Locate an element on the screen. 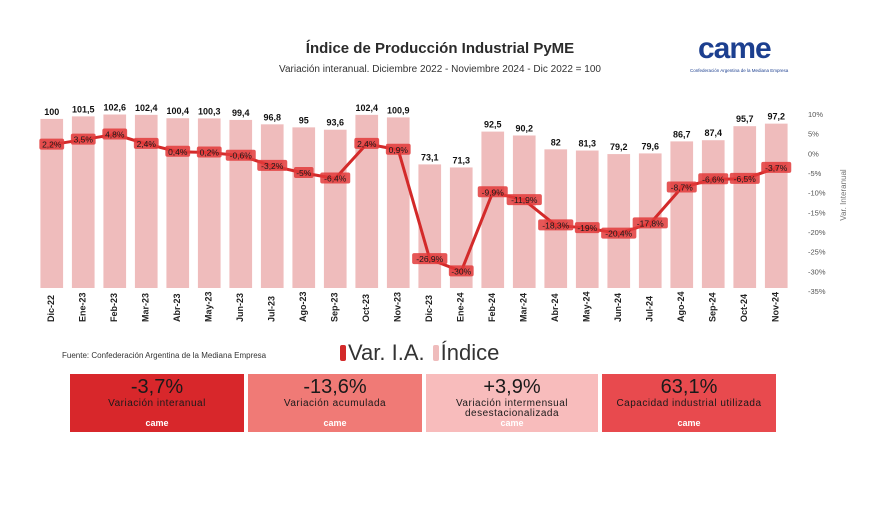  line-value-label: -9,9% is located at coordinates (493, 192).